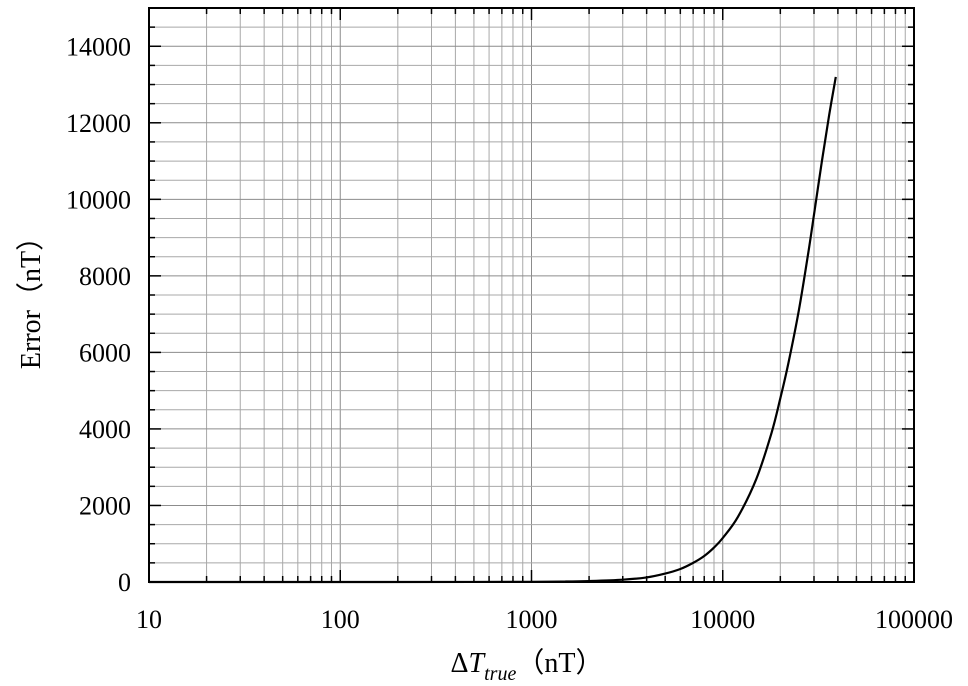 The image size is (968, 686). I want to click on y-axis-title: Error（nT）, so click(31, 296).